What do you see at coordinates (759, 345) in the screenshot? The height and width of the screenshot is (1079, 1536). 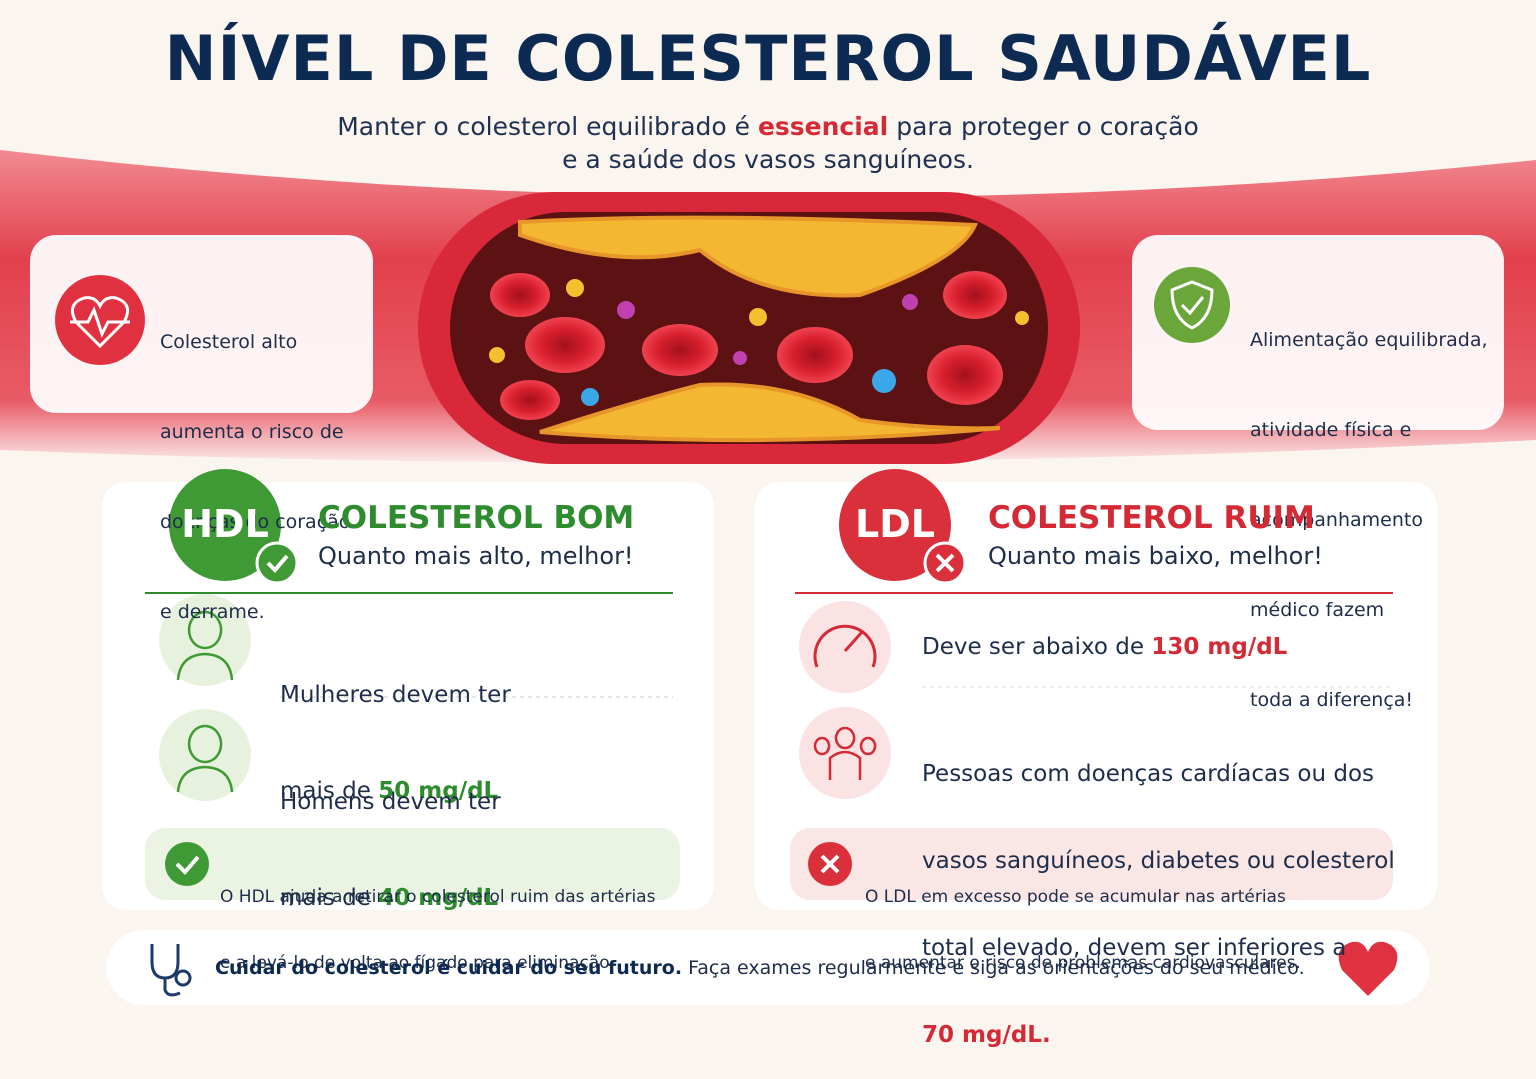 I see `blood-cells` at bounding box center [759, 345].